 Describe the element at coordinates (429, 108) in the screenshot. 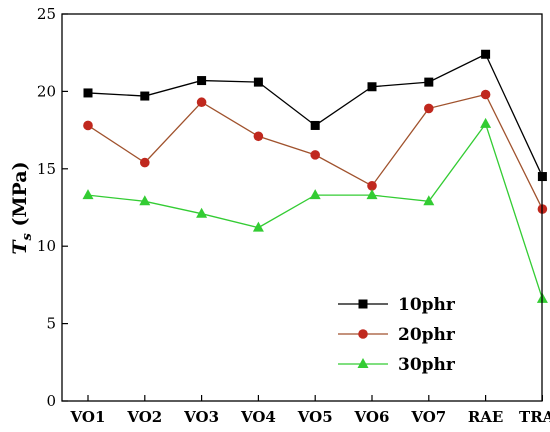

I see `data-point-20phr-VO7` at that location.